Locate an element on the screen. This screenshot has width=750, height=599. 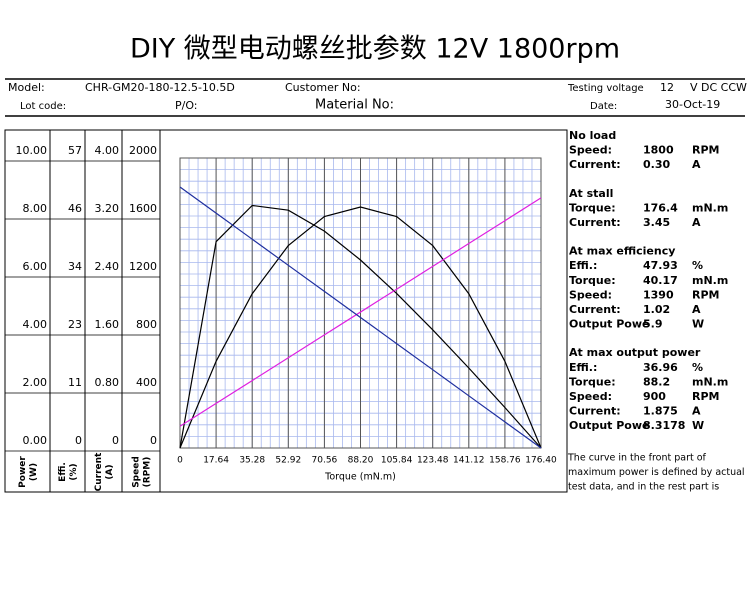
x-tick-label: 105.84 is located at coordinates (397, 461).